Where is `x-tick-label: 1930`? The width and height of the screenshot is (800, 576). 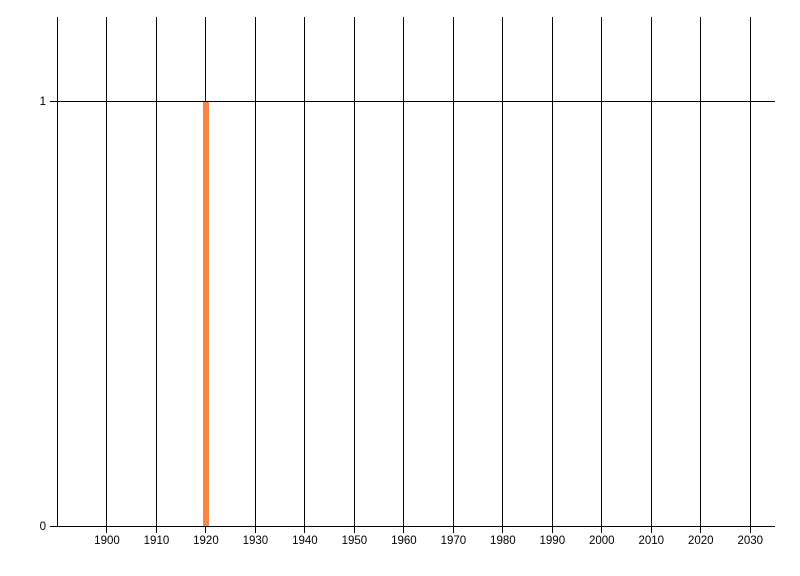
x-tick-label: 1930 is located at coordinates (255, 540).